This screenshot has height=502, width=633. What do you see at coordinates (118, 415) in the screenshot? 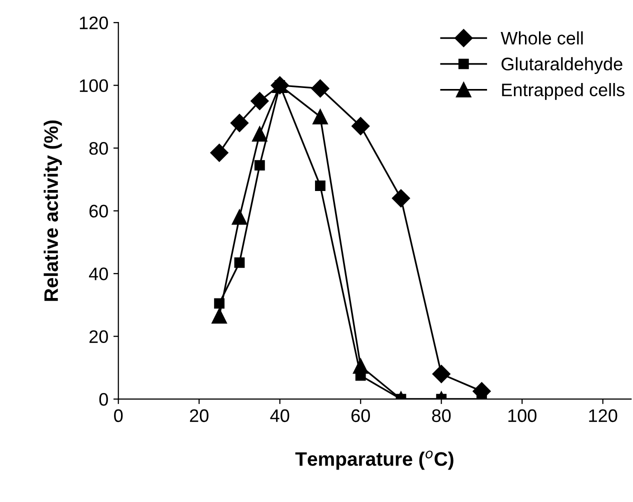
I see `x-tick-label: 0` at bounding box center [118, 415].